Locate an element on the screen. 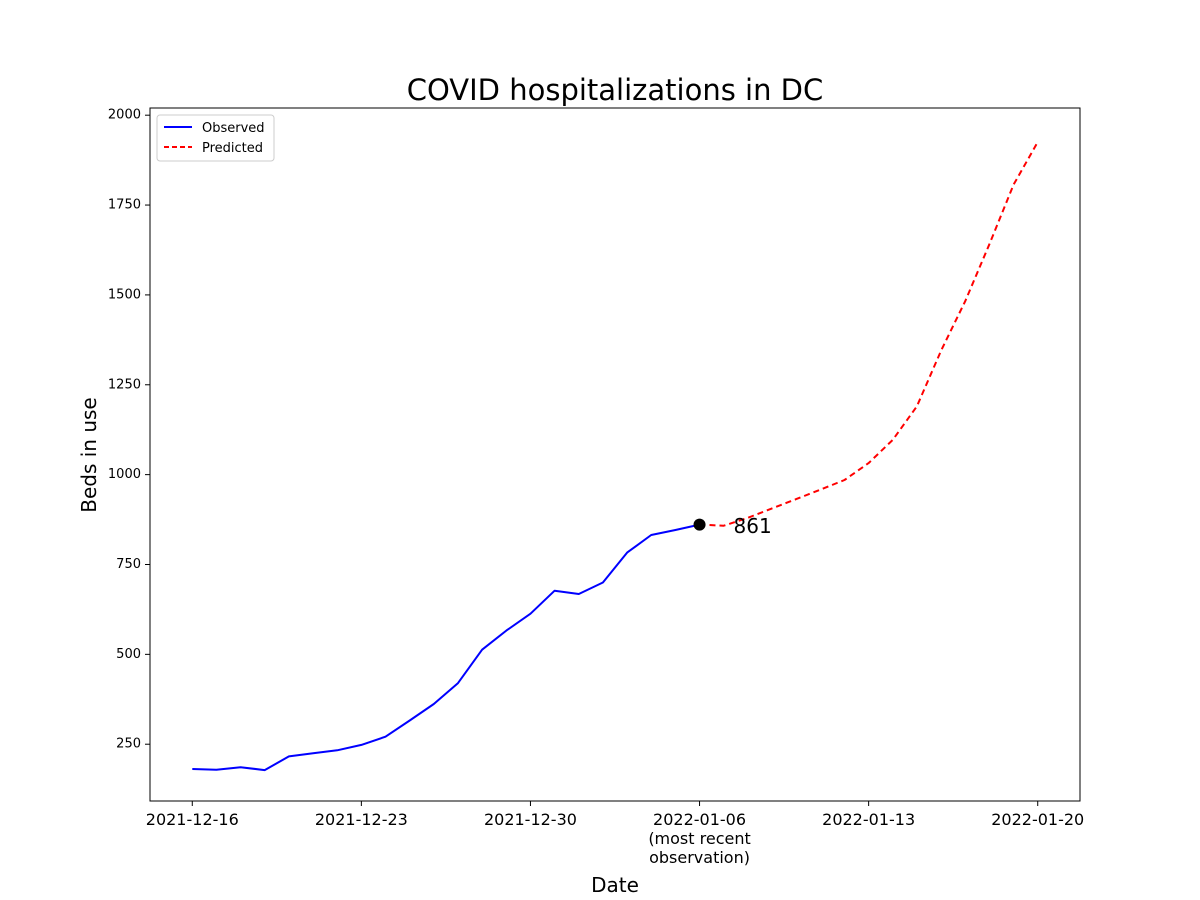  latest-observation-label: 861 is located at coordinates (753, 526).